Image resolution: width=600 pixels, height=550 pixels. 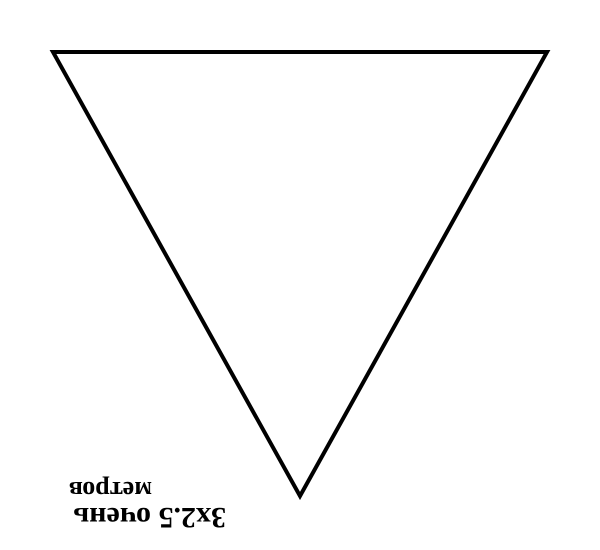 I want to click on caption-line-1: 3x2.5 очень, so click(x=149, y=517).